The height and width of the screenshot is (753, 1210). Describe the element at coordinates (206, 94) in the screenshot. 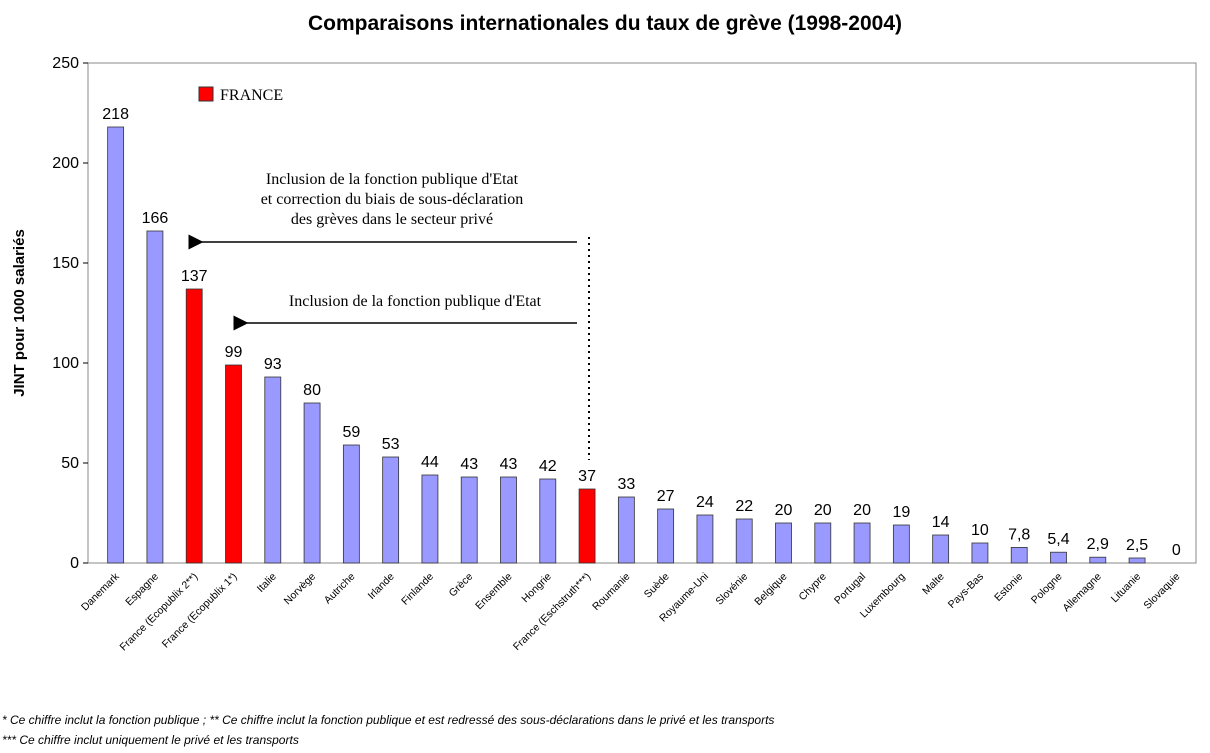

I see `legend-swatch` at that location.